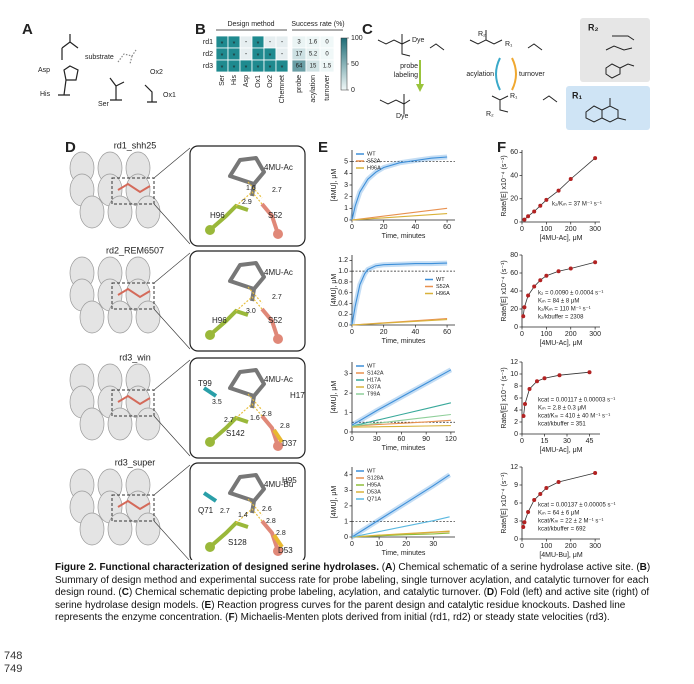 This screenshot has width=694, height=684. What do you see at coordinates (235, 433) in the screenshot?
I see `residue-label: S142` at bounding box center [235, 433].